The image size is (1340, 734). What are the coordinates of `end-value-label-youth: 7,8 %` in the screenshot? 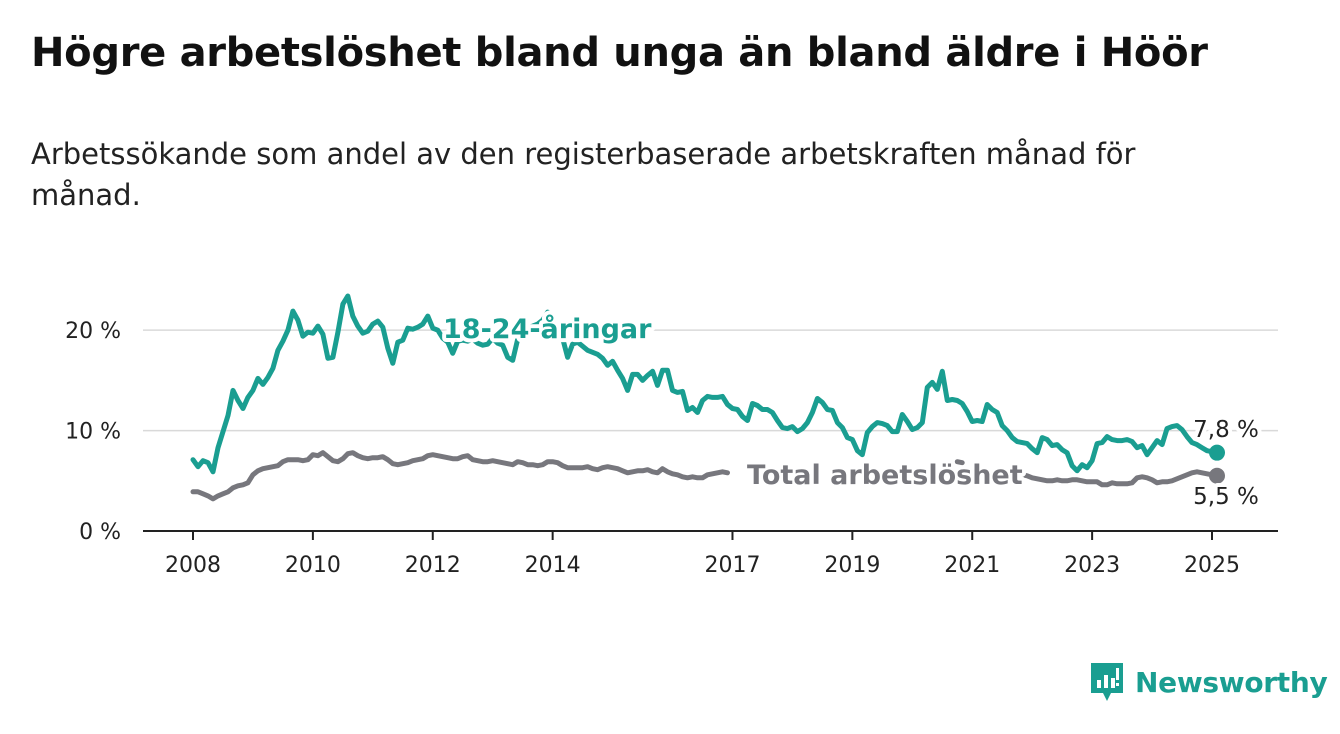 It's located at (1226, 430).